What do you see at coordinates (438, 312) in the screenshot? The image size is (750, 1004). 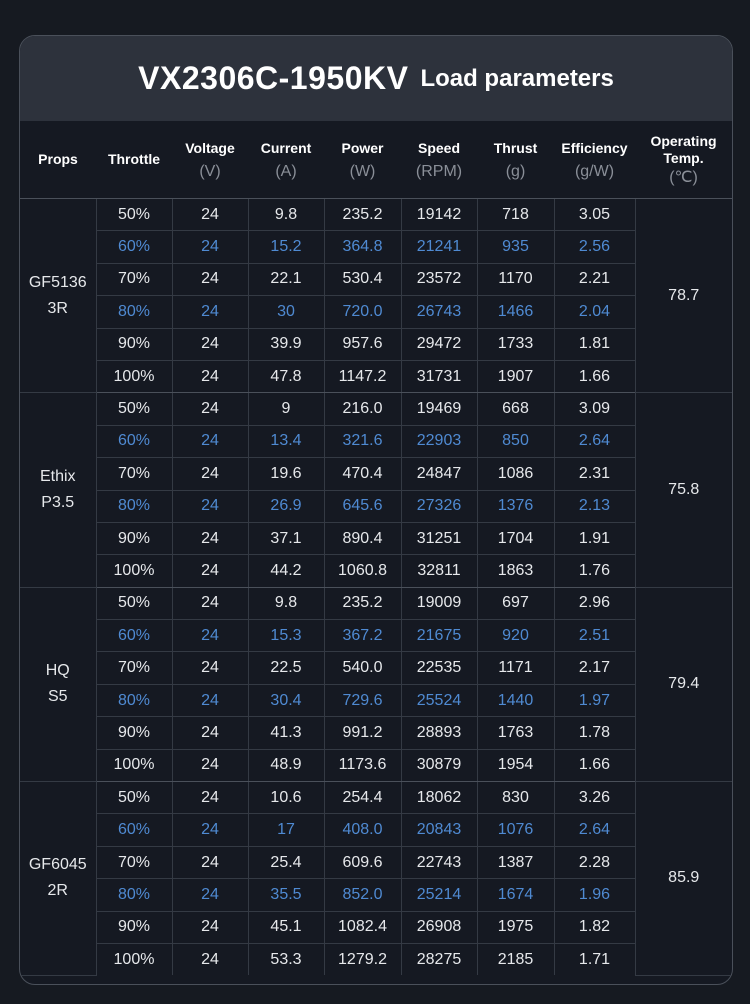 I see `speed-cell: 26743` at bounding box center [438, 312].